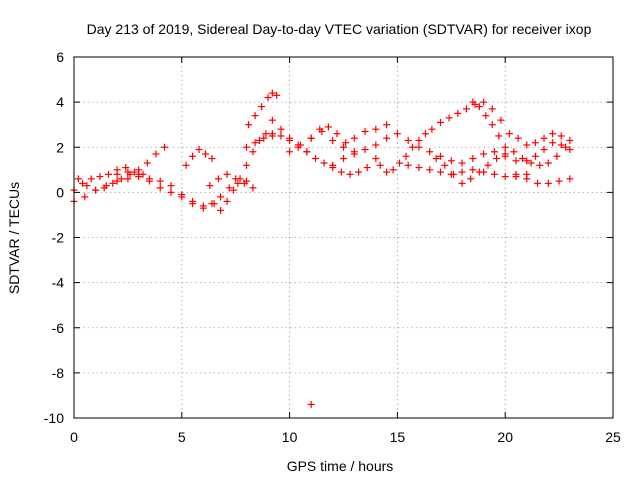 This screenshot has height=480, width=640. I want to click on series-arc-s, so click(470, 168).